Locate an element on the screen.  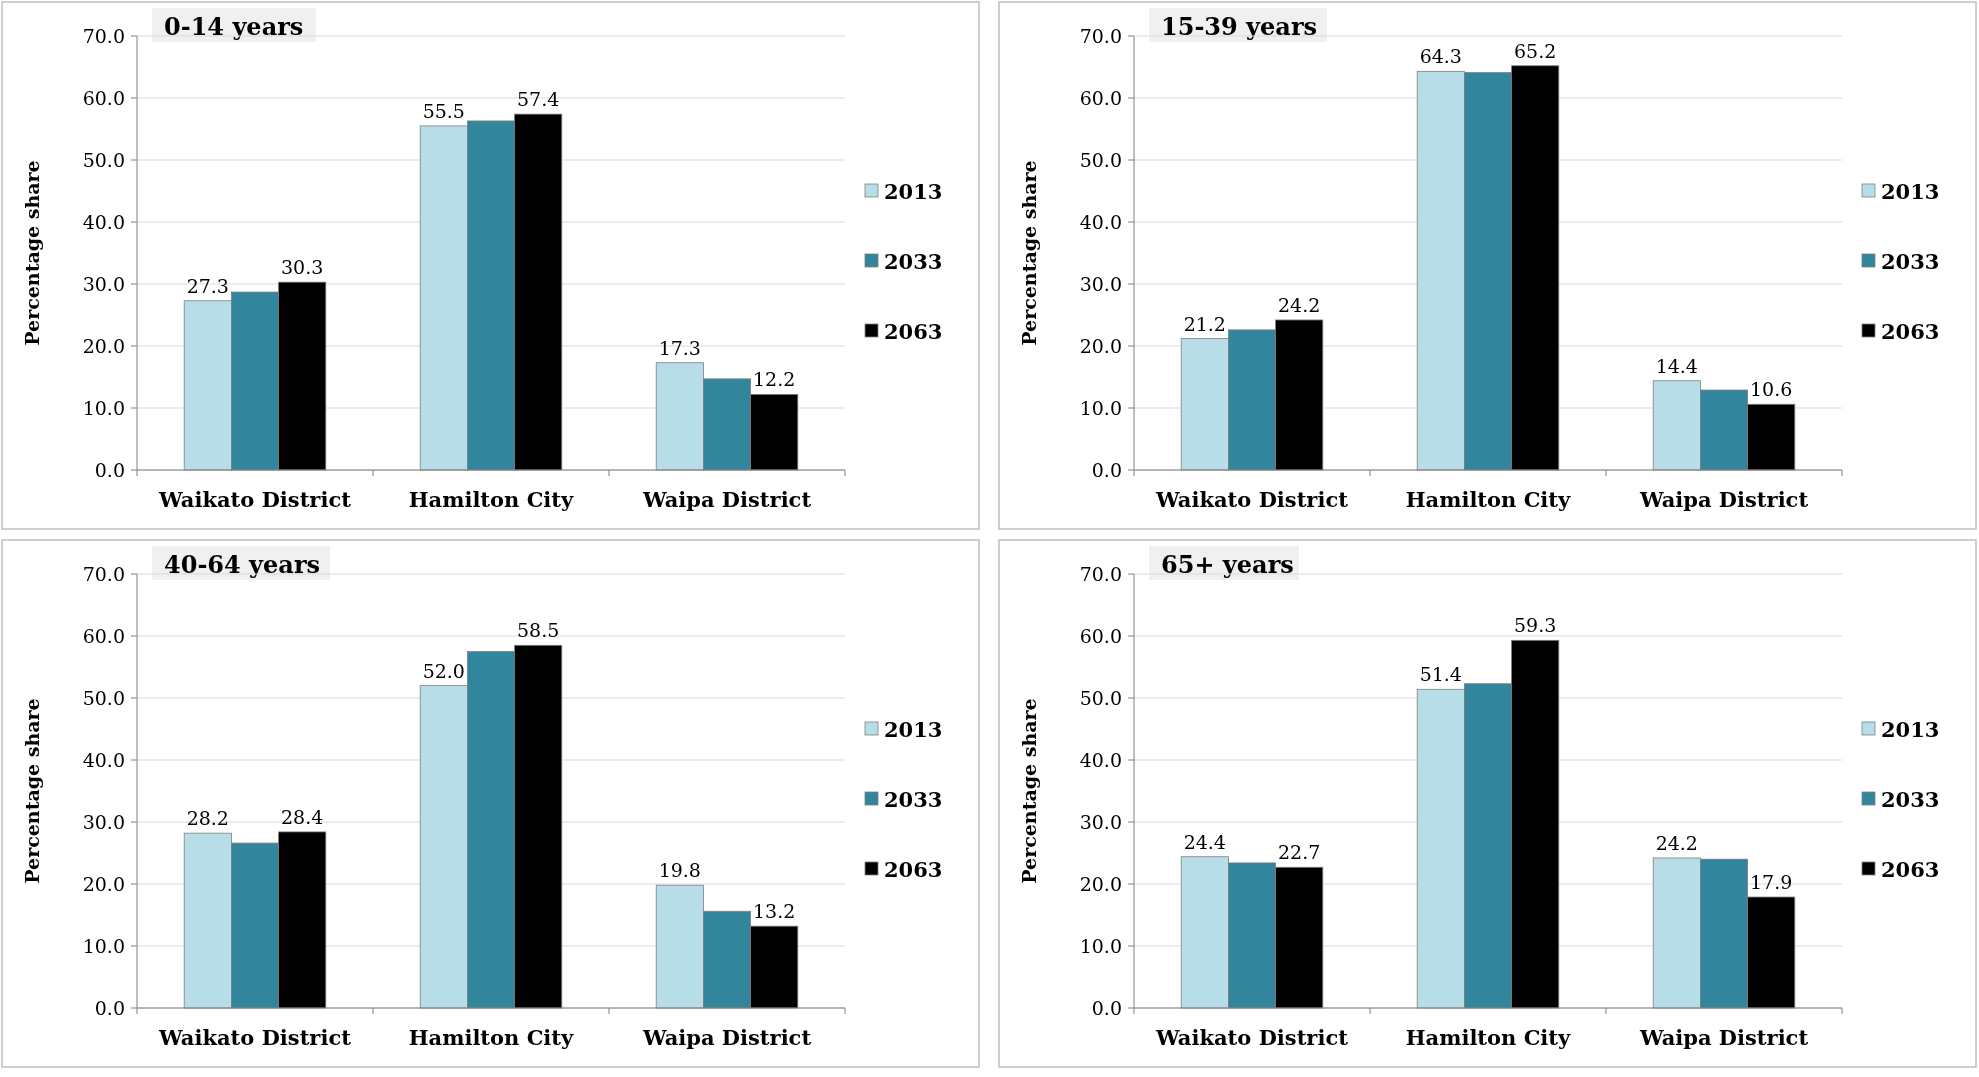
data-label: 21.2 is located at coordinates (1204, 323).